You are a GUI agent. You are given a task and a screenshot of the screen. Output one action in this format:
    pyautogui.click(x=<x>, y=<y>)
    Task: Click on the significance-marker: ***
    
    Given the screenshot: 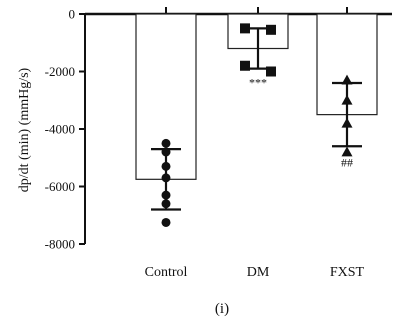 What is the action you would take?
    pyautogui.click(x=258, y=83)
    